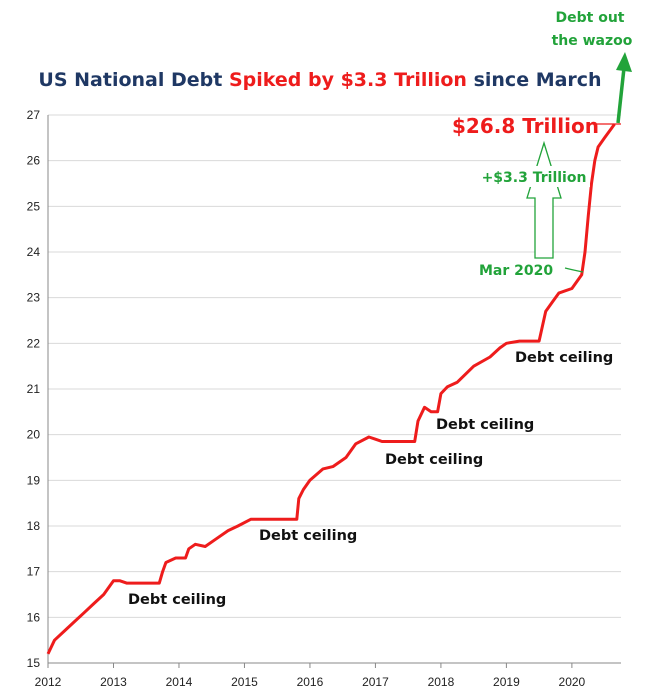  Describe the element at coordinates (310, 665) in the screenshot. I see `x-axis-tick-marks` at that location.